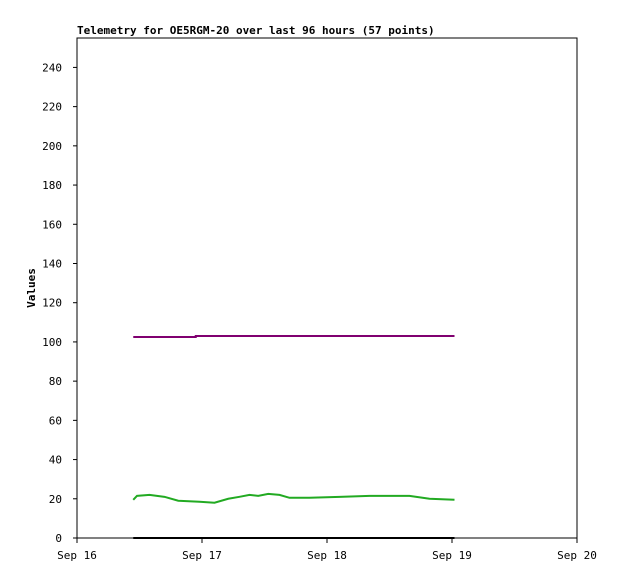 The image size is (618, 579). Describe the element at coordinates (58, 538) in the screenshot. I see `y-tick-label: 0` at that location.